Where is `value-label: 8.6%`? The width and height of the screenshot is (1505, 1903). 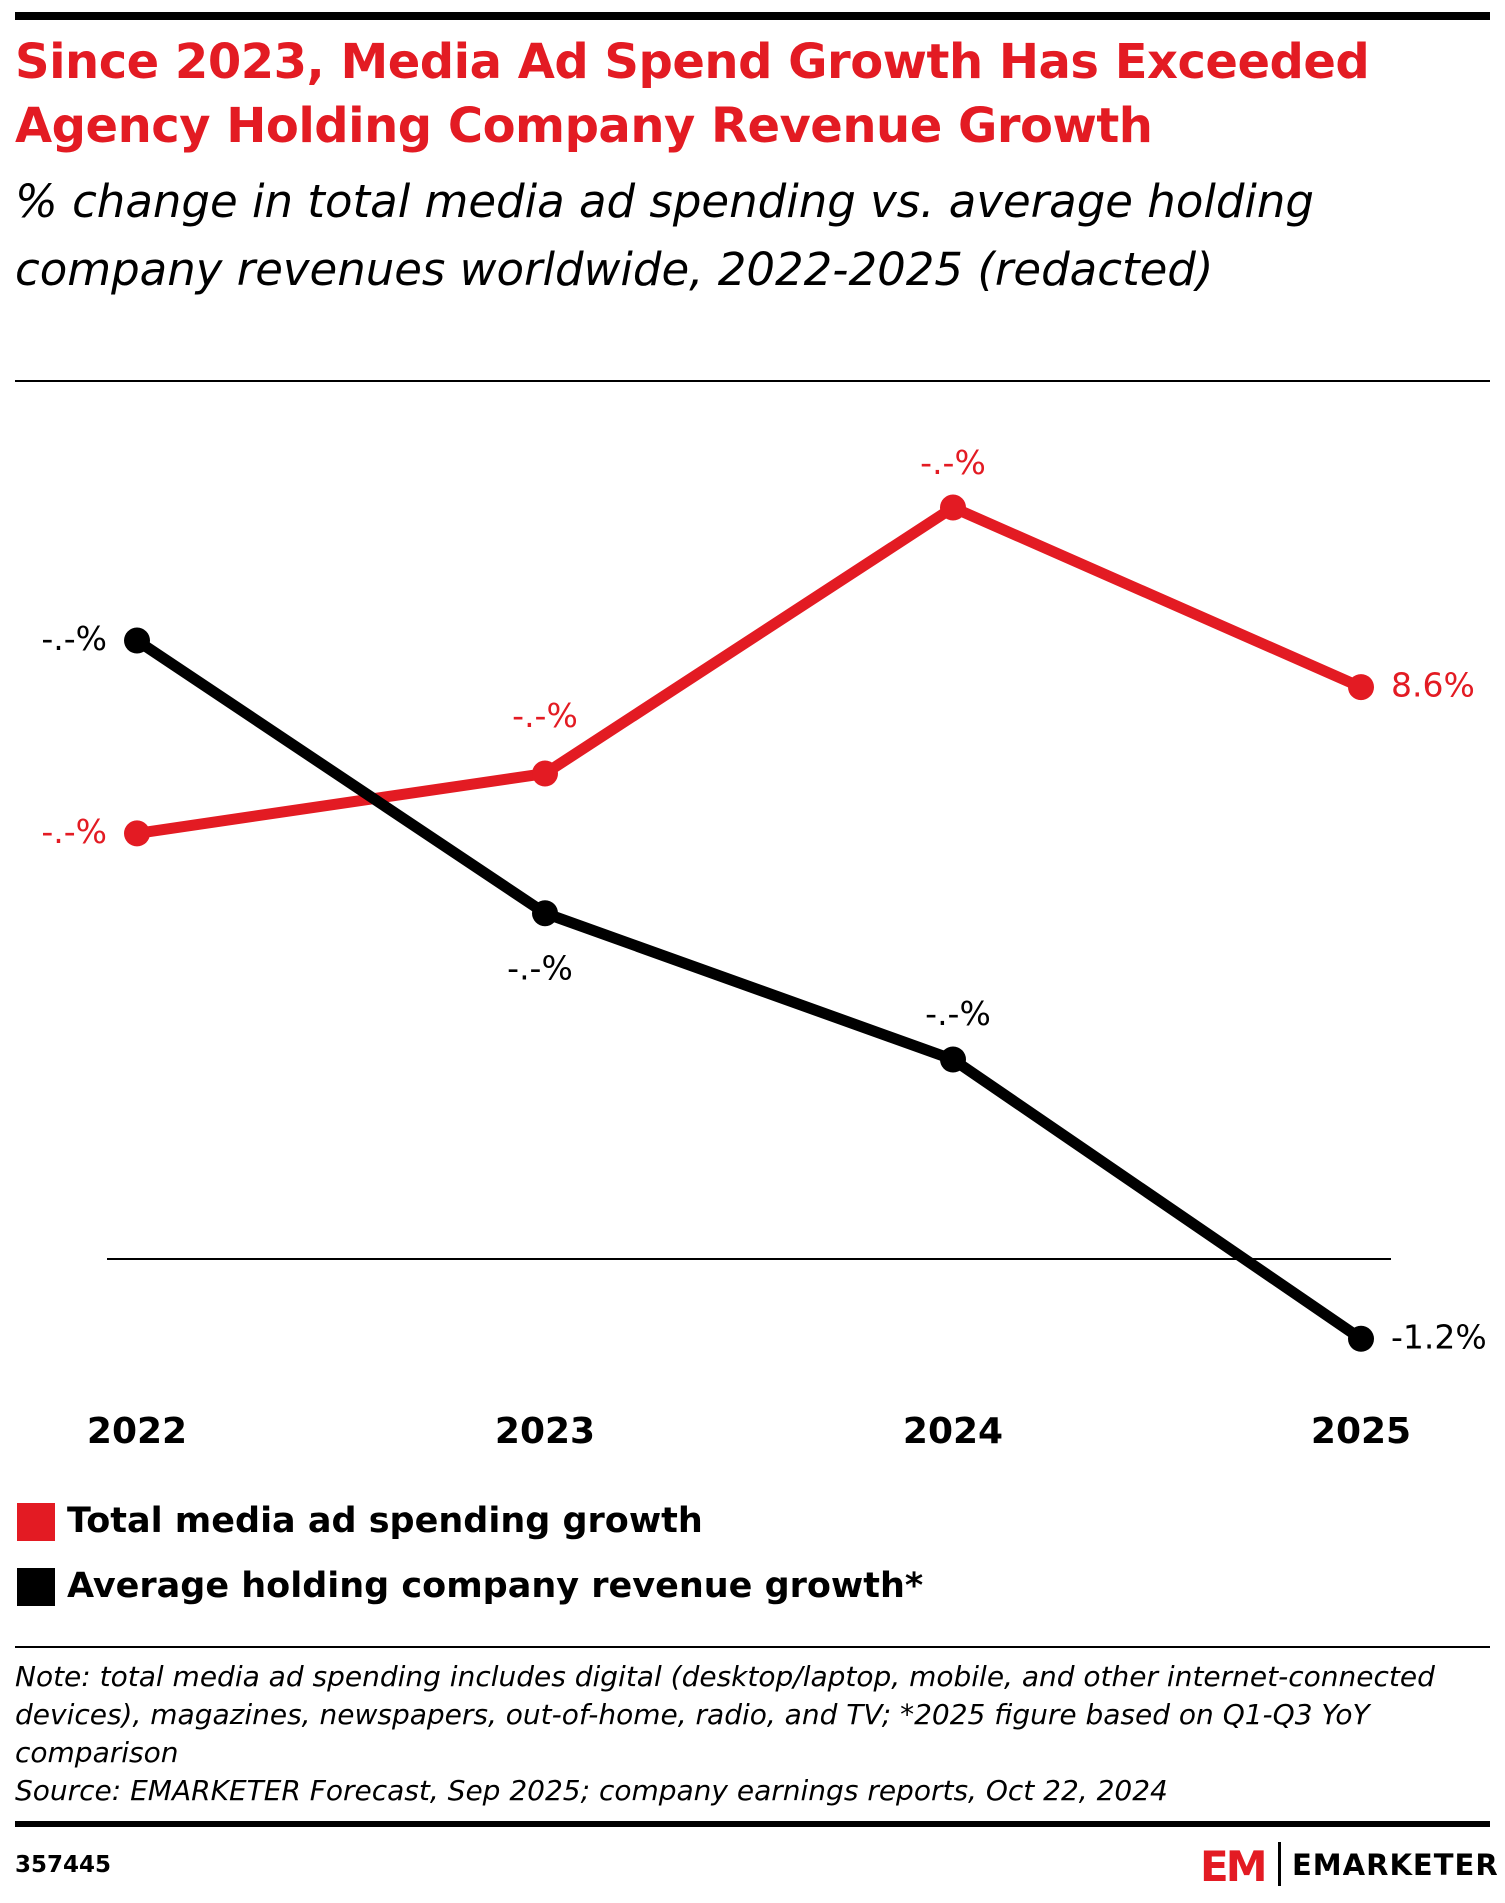
value-label: 8.6% is located at coordinates (1433, 685).